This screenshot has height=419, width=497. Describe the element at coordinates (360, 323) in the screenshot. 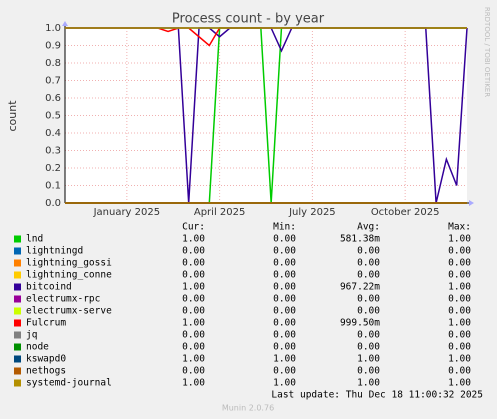

I see `stats-value: 999.50m` at that location.